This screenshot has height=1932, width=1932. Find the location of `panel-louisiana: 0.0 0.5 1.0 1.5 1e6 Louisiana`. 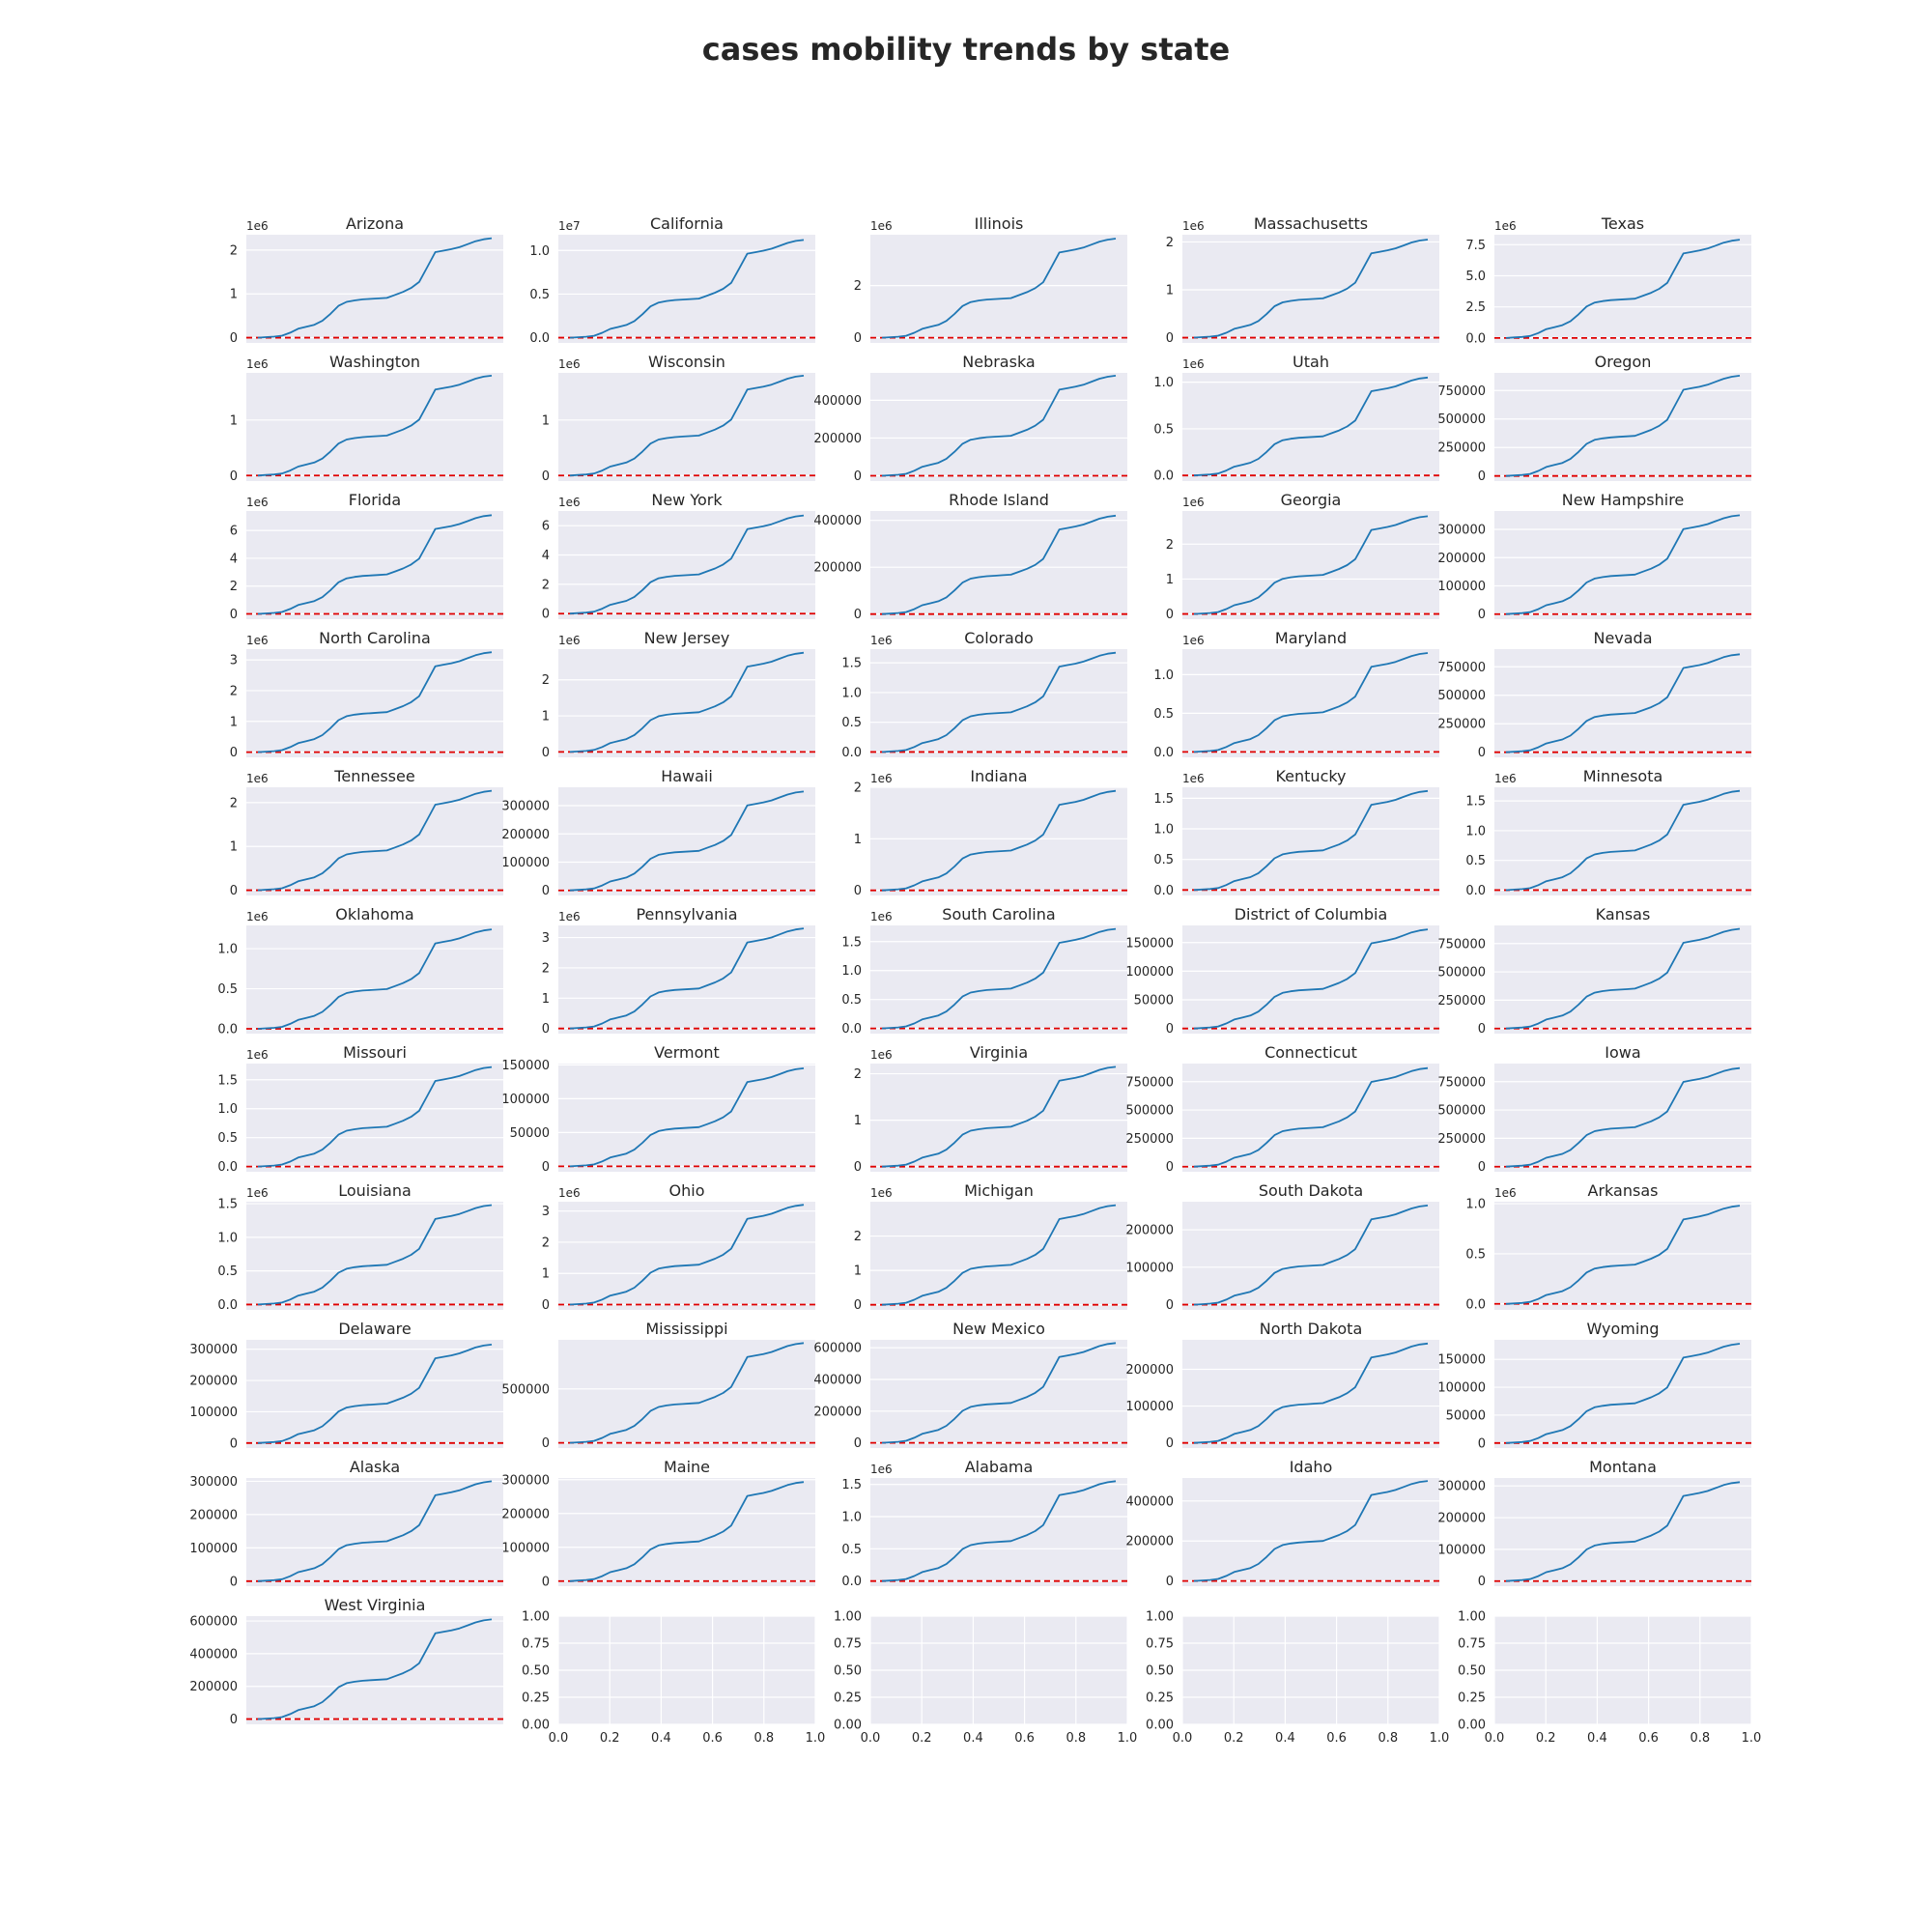

panel-louisiana: 0.0 0.5 1.0 1.5 1e6 Louisiana is located at coordinates (360, 1247).